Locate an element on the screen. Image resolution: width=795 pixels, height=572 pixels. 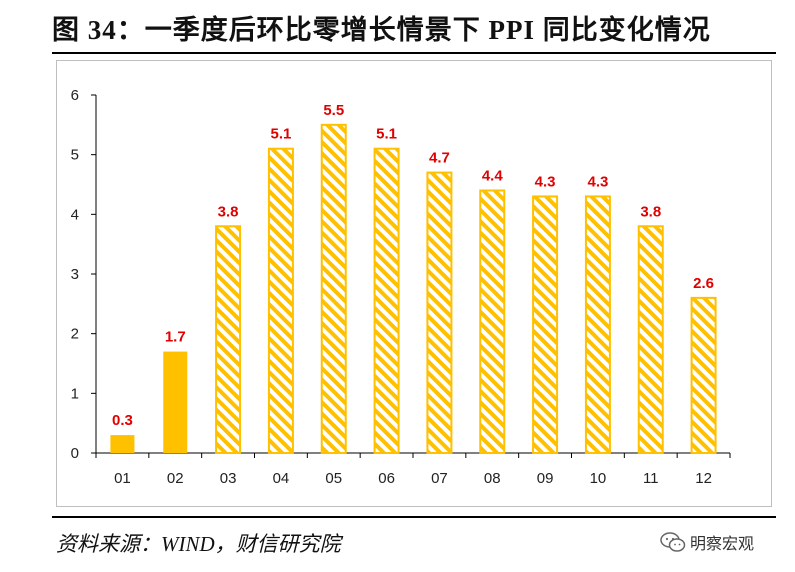
y-tick-label: 0 is located at coordinates (75, 453).